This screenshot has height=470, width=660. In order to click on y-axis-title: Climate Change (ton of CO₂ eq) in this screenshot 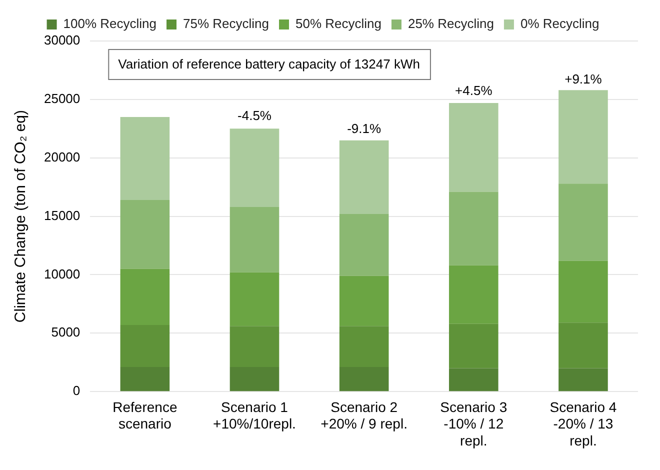, I will do `click(21, 216)`.